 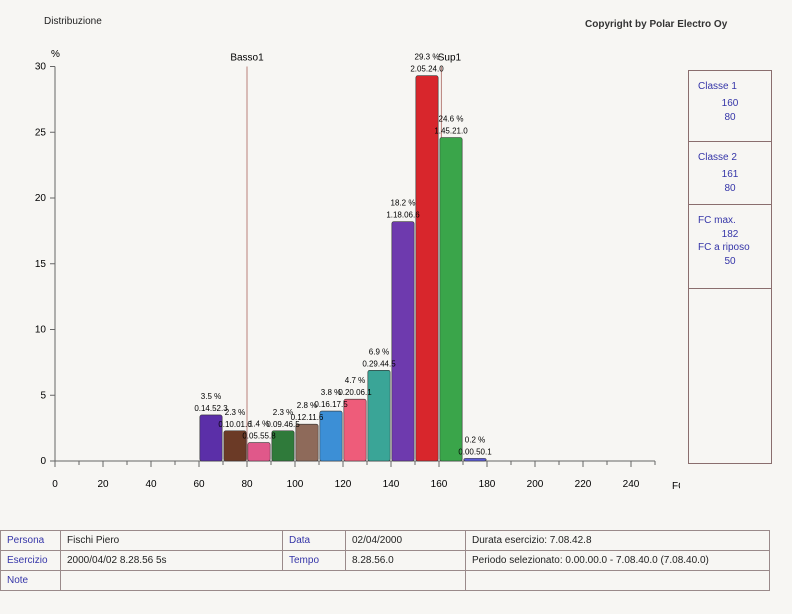 What do you see at coordinates (235, 424) in the screenshot?
I see `bar-time-label: 0.10.01.6` at bounding box center [235, 424].